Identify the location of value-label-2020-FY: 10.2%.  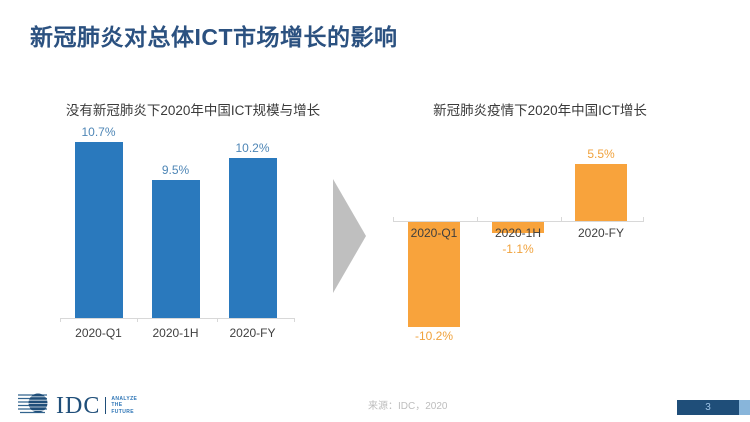
(252, 147).